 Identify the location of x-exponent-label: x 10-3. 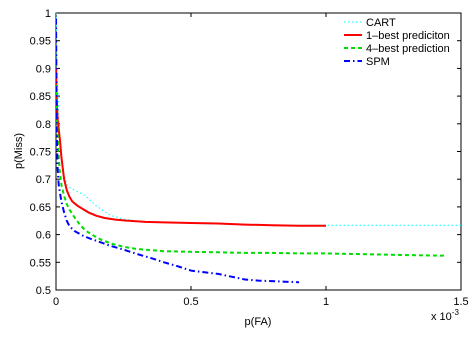
(445, 315).